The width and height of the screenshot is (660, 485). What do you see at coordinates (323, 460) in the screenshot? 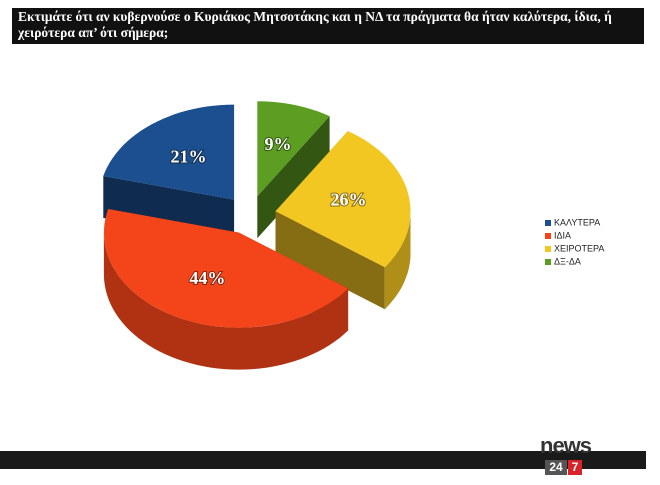
I see `footer-bar` at bounding box center [323, 460].